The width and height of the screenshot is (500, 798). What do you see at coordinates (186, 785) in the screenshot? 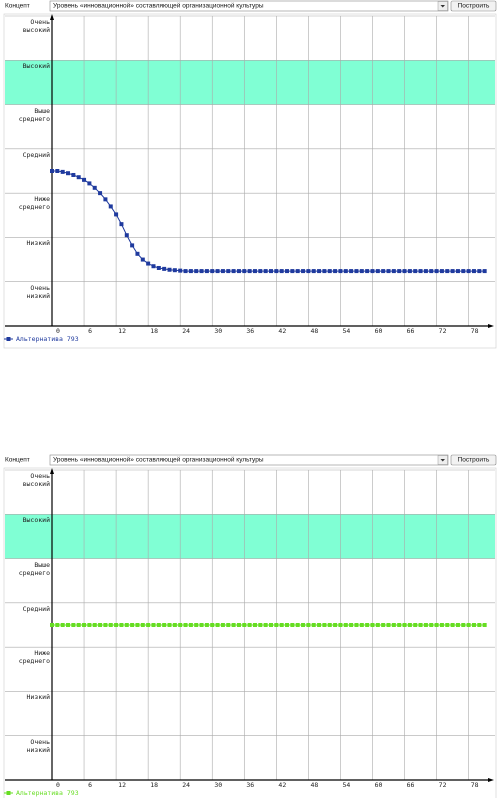
I see `x-tick-label: 24` at bounding box center [186, 785].